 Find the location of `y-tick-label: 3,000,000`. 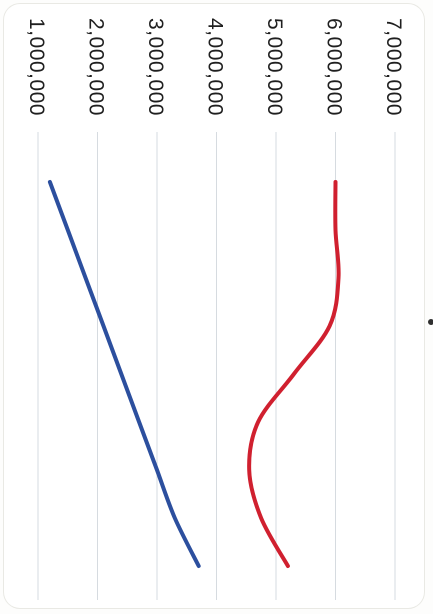

y-tick-label: 3,000,000 is located at coordinates (155, 67).